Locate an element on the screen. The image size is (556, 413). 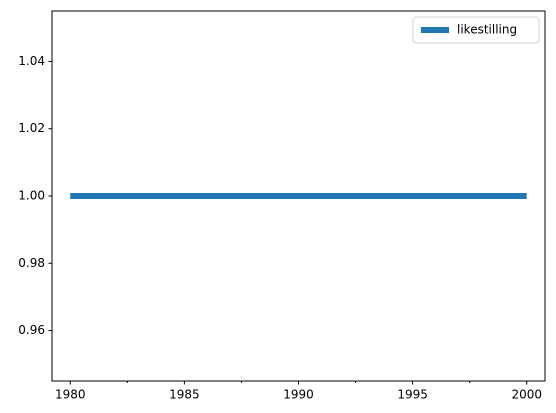
x-tick-label: 1980 is located at coordinates (70, 395).